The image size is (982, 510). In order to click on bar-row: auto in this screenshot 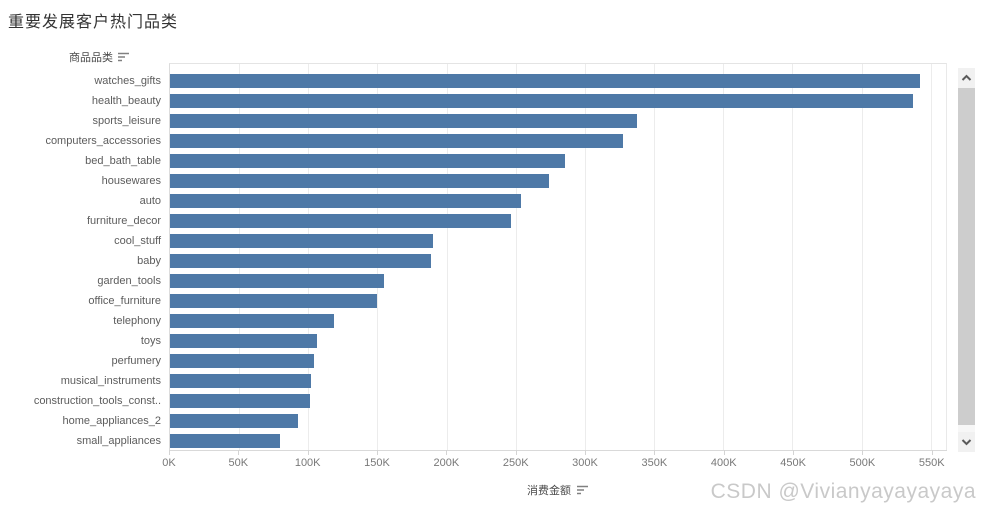, I will do `click(474, 201)`.